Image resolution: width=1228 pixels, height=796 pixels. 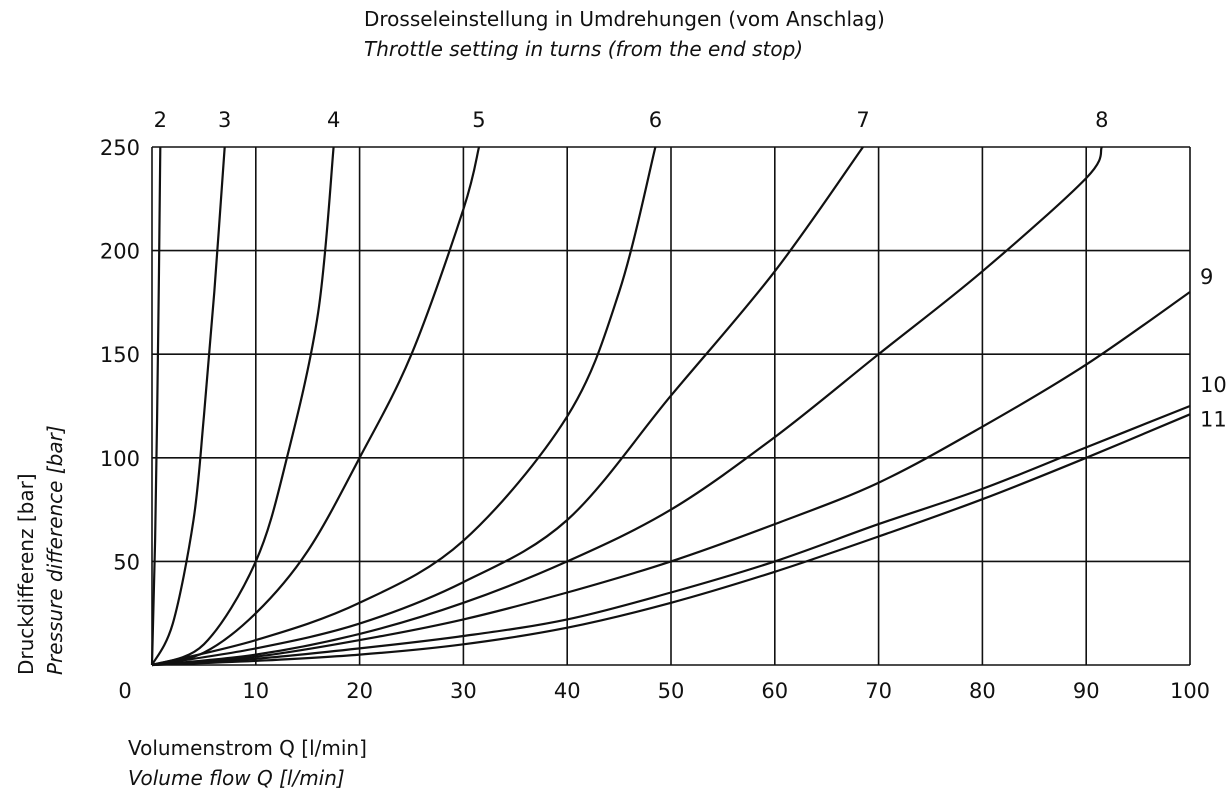 What do you see at coordinates (255, 691) in the screenshot?
I see `x-tick-label: 10` at bounding box center [255, 691].